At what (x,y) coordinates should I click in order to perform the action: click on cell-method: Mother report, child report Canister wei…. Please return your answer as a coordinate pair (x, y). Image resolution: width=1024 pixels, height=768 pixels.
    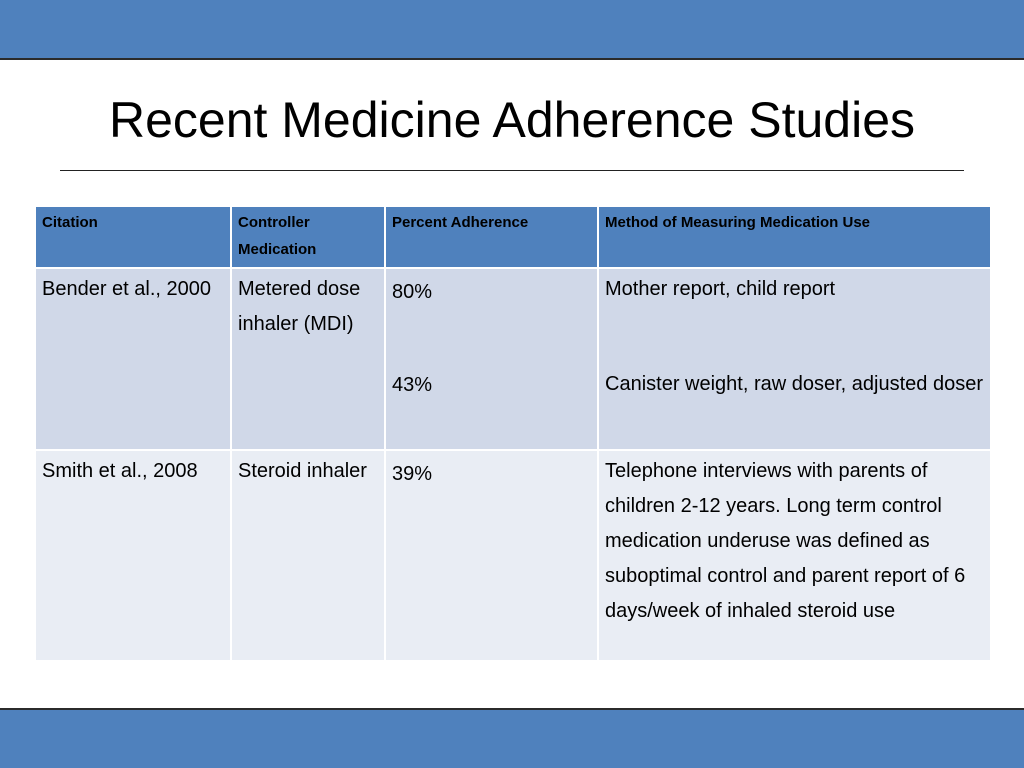
    Looking at the image, I should click on (794, 359).